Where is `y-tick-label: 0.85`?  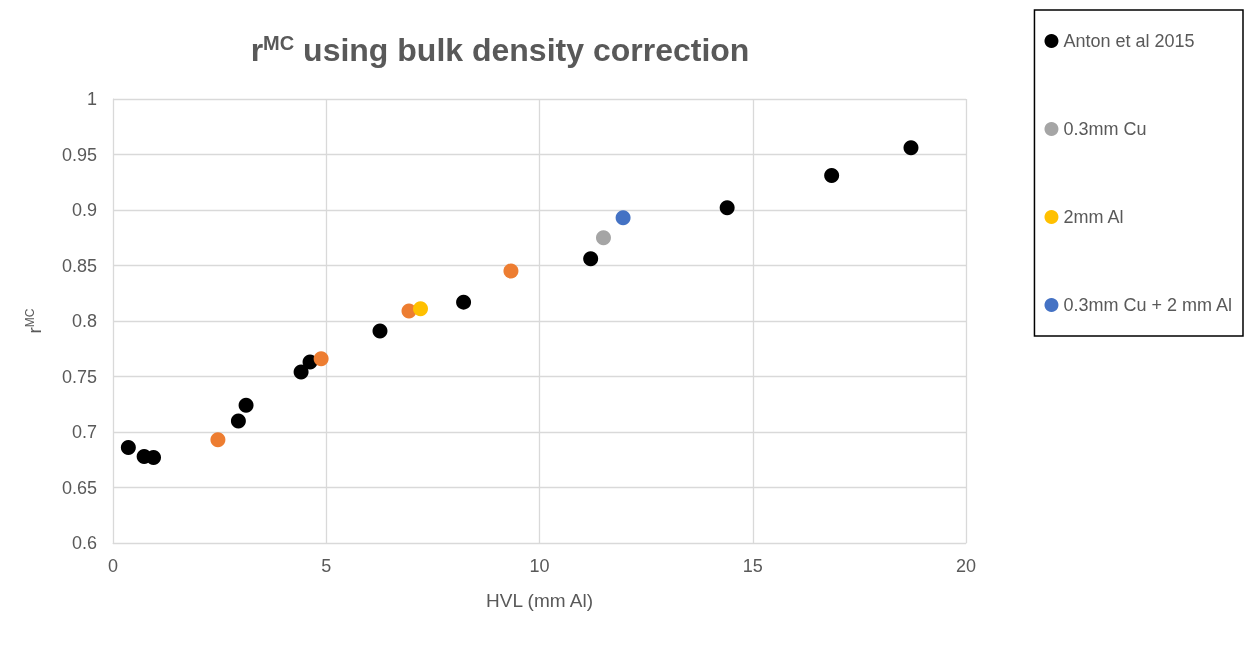 y-tick-label: 0.85 is located at coordinates (79, 265).